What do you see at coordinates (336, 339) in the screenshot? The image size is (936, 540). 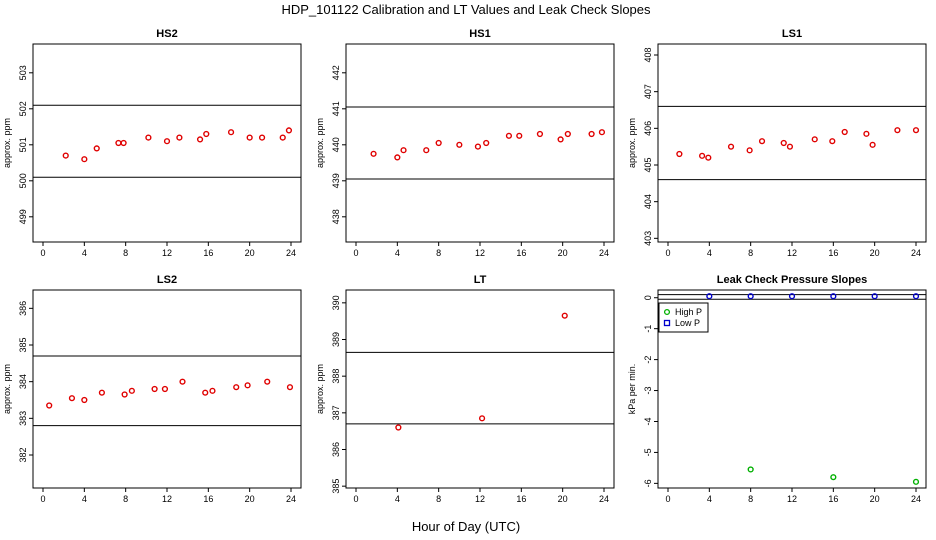 I see `y-tick-label: 389` at bounding box center [336, 339].